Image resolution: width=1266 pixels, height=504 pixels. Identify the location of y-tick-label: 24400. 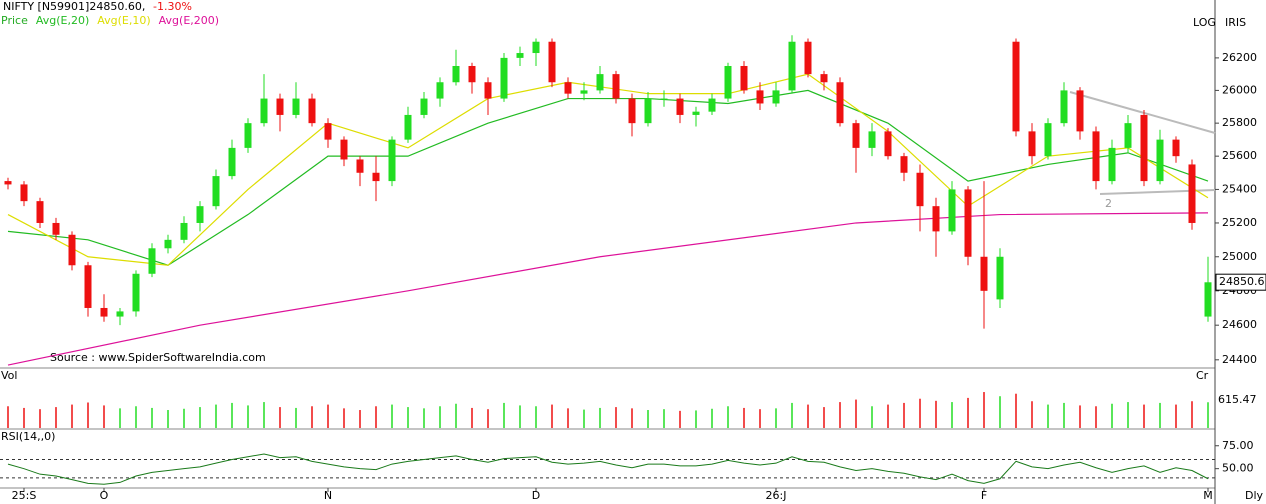
(1239, 359).